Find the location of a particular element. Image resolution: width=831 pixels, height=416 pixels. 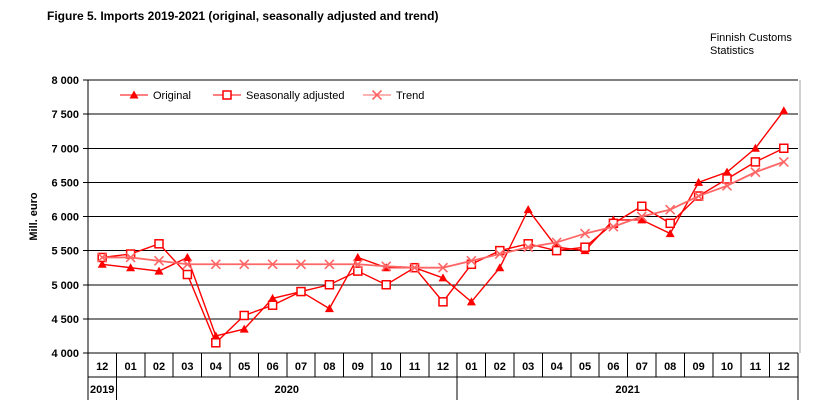

legend-label: Seasonally adjusted is located at coordinates (295, 96).